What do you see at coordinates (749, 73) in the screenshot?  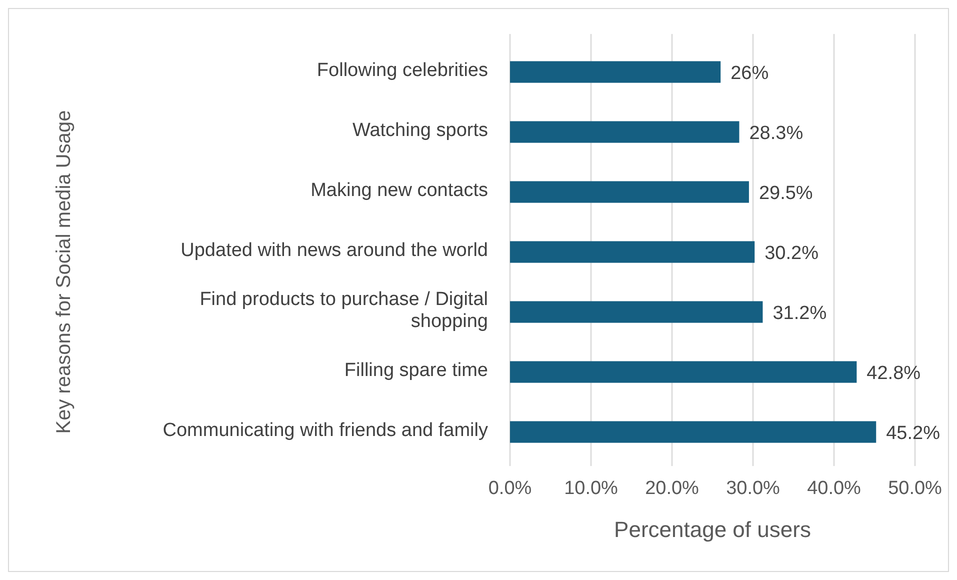 I see `data-label: 26%` at bounding box center [749, 73].